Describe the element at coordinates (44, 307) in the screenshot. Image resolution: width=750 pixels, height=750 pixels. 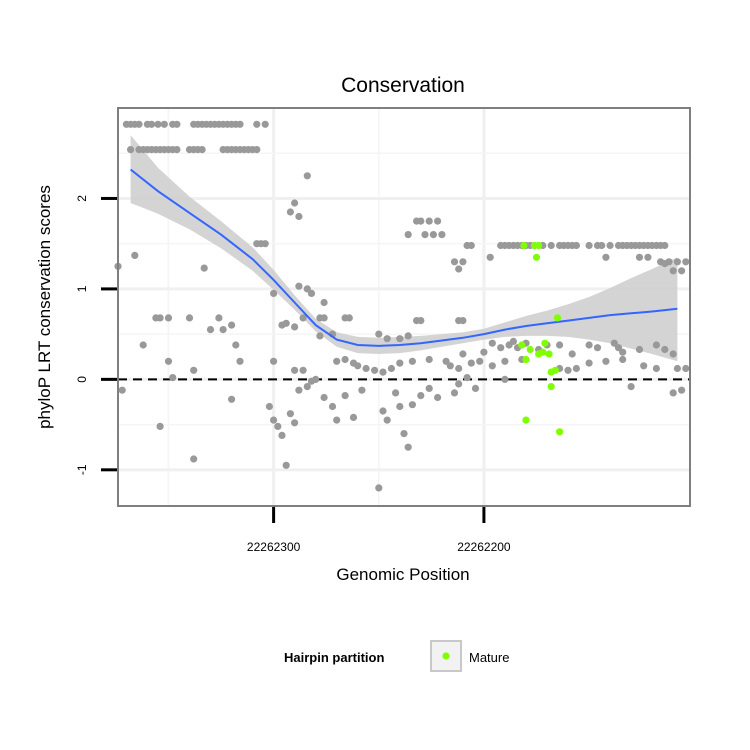
I see `y-axis-title: phyloP LRT conservation scores` at that location.